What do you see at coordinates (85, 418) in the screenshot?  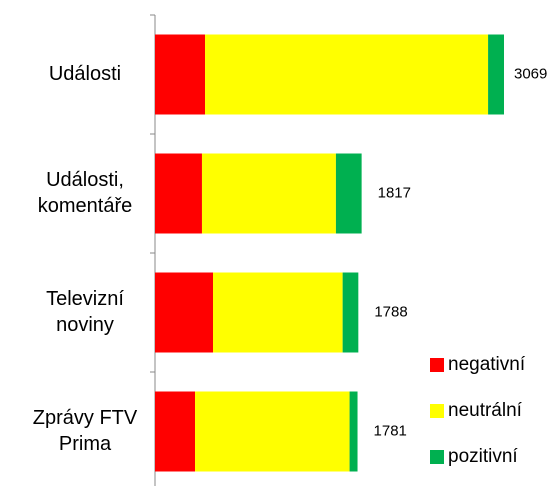 I see `category-label: Zprávy FTV` at bounding box center [85, 418].